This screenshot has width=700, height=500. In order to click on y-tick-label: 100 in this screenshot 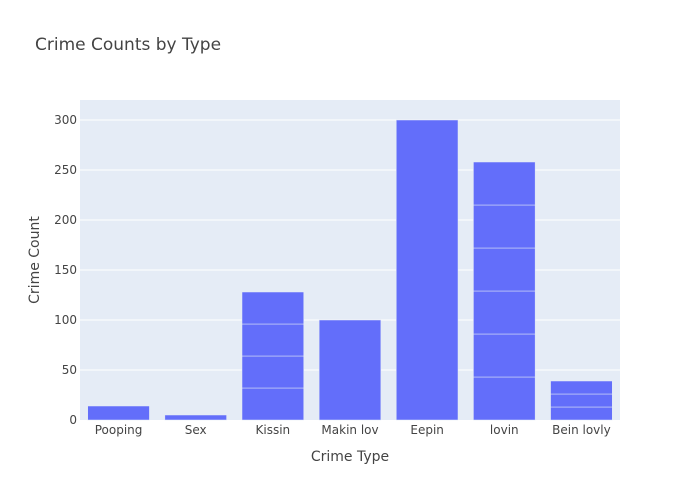, I will do `click(65, 320)`.